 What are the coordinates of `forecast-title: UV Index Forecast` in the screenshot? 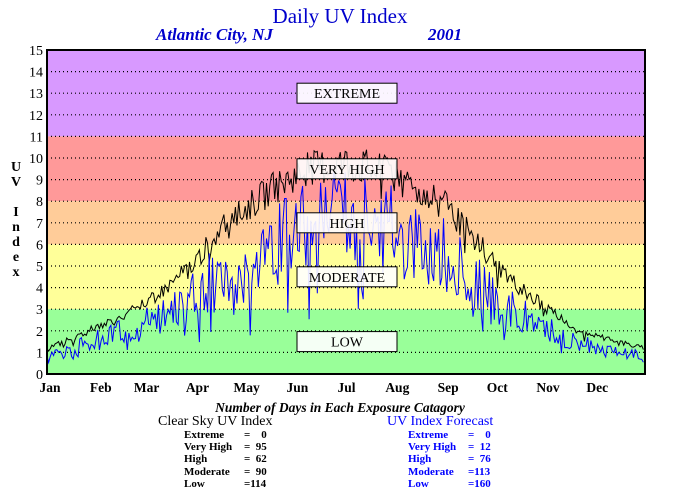 It's located at (440, 421).